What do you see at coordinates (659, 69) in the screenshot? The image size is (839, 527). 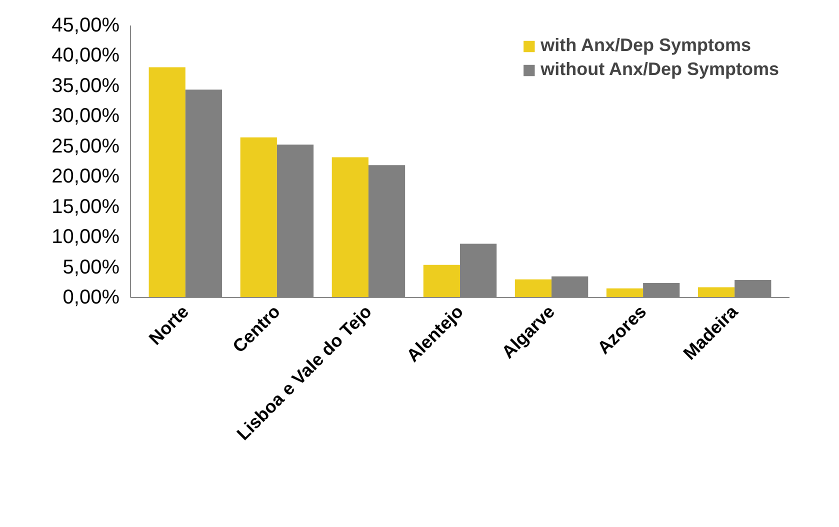 I see `legend-label: without Anx/Dep Symptoms` at bounding box center [659, 69].